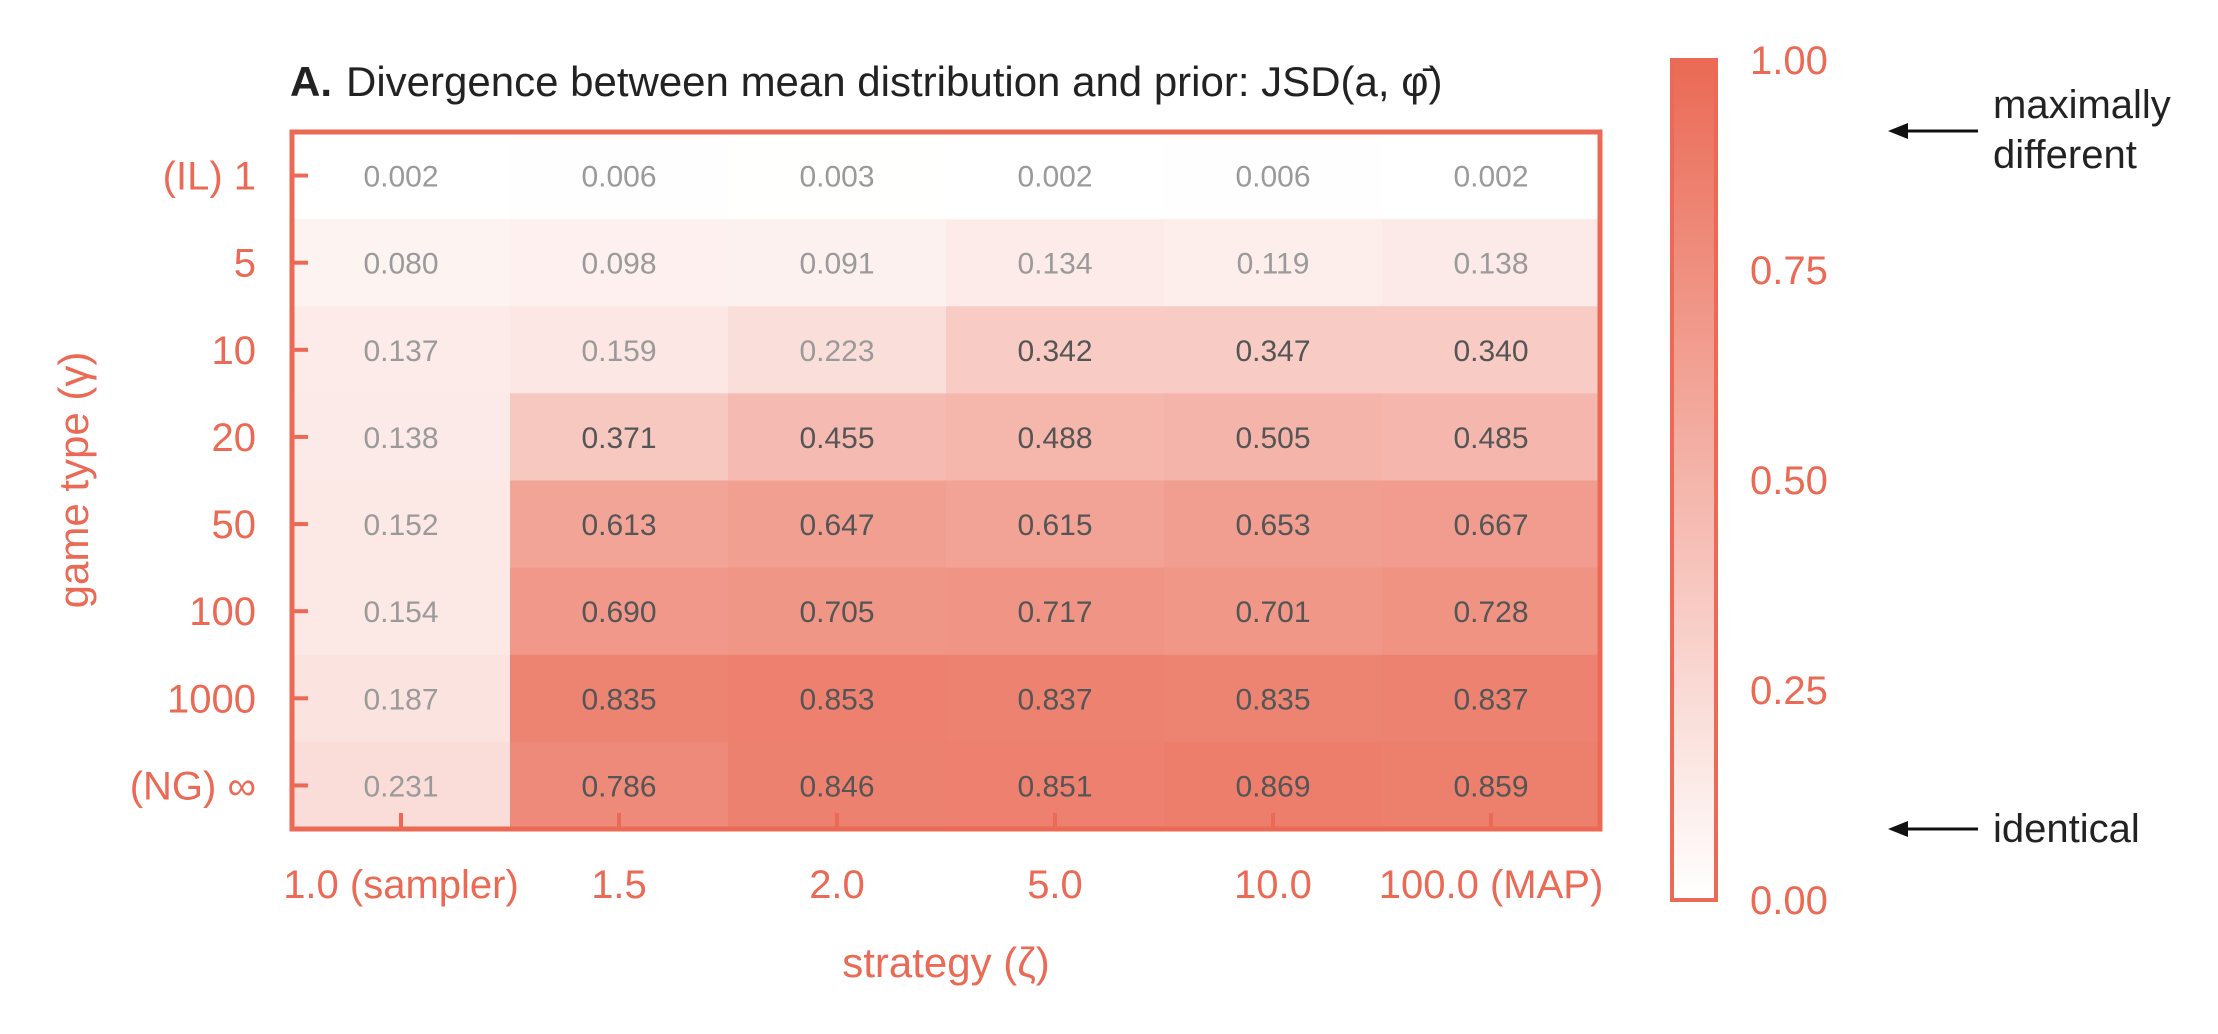 Image resolution: width=2218 pixels, height=1034 pixels. I want to click on cell-value-label: 0.851, so click(1054, 786).